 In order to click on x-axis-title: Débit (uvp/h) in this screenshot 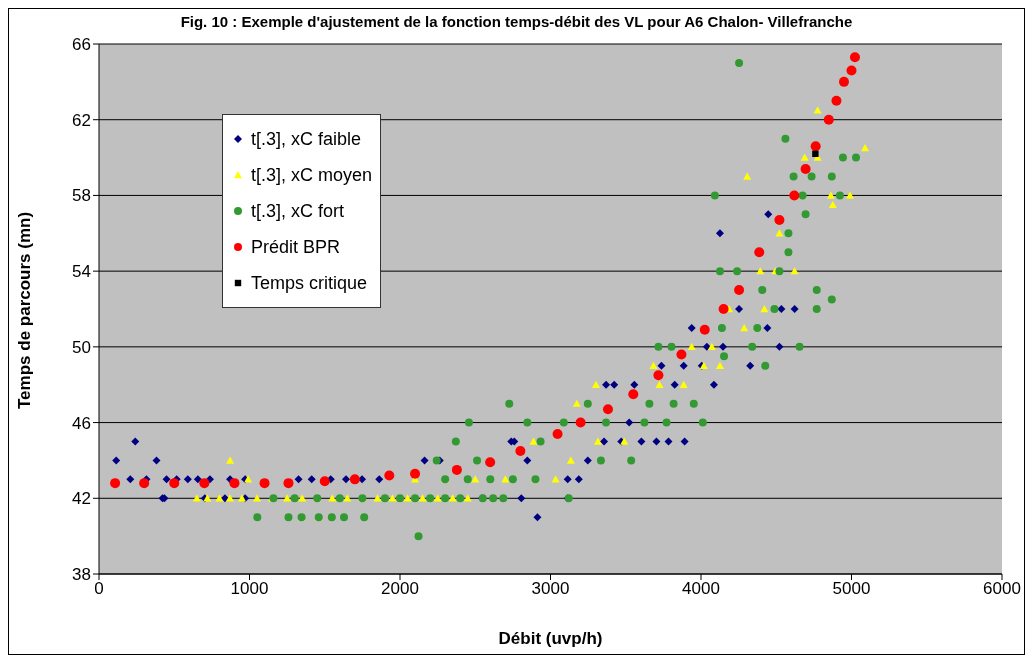, I will do `click(550, 638)`.